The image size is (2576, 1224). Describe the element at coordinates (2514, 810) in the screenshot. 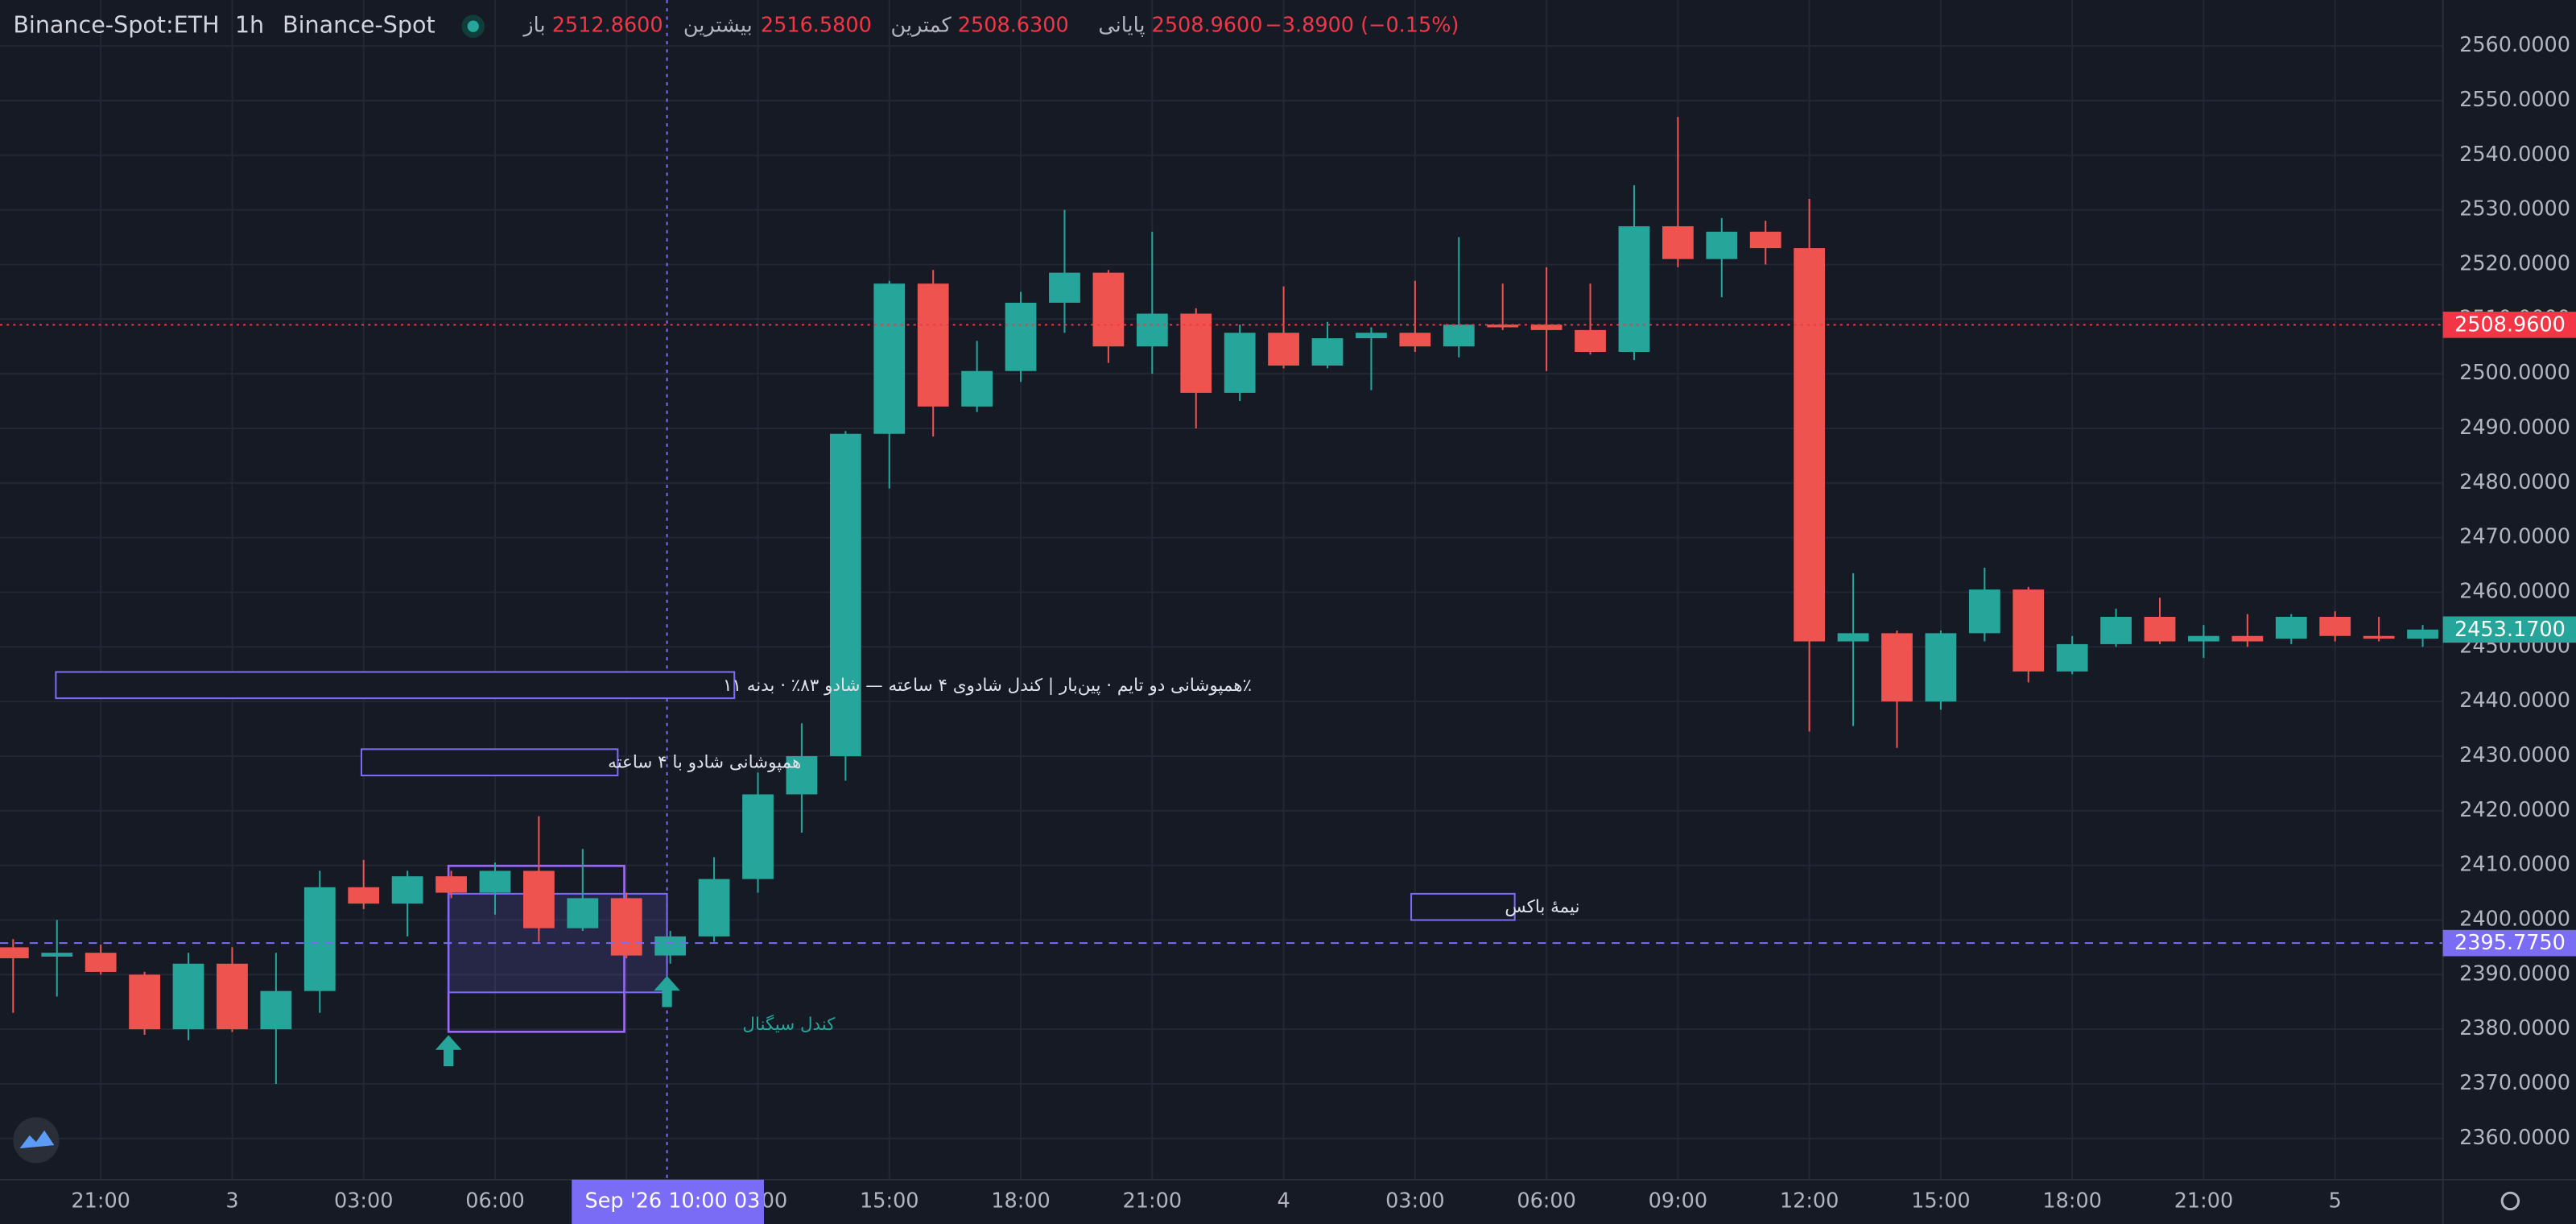

I see `y-tick-label: 2420.0000` at that location.